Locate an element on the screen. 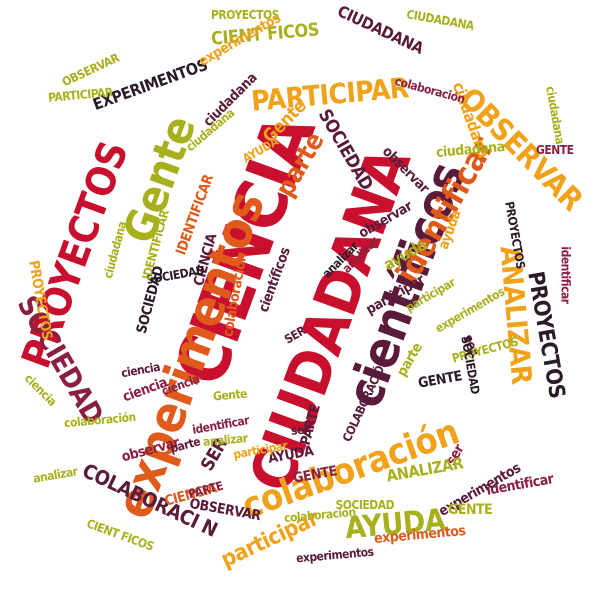  cloud-word: OBSERVAR is located at coordinates (90, 70).